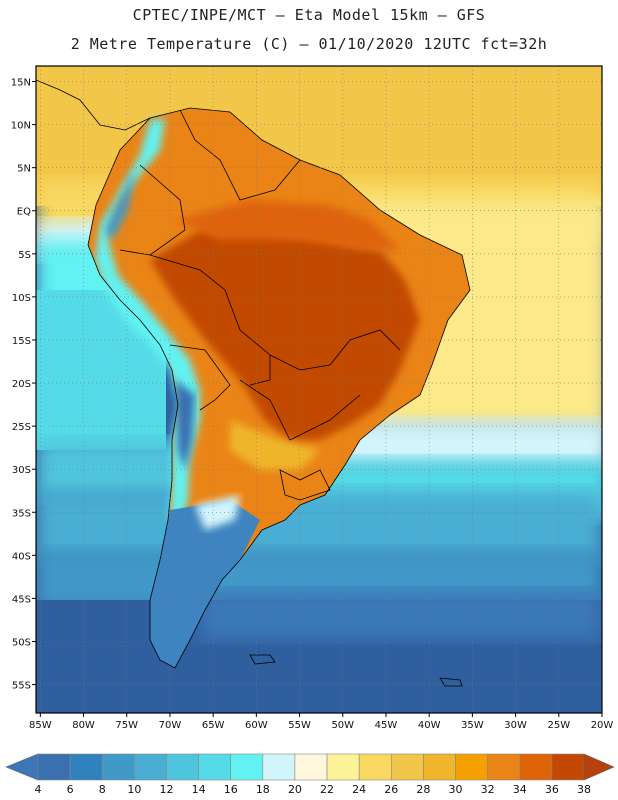  What do you see at coordinates (488, 789) in the screenshot?
I see `colorbar-label: 32` at bounding box center [488, 789].